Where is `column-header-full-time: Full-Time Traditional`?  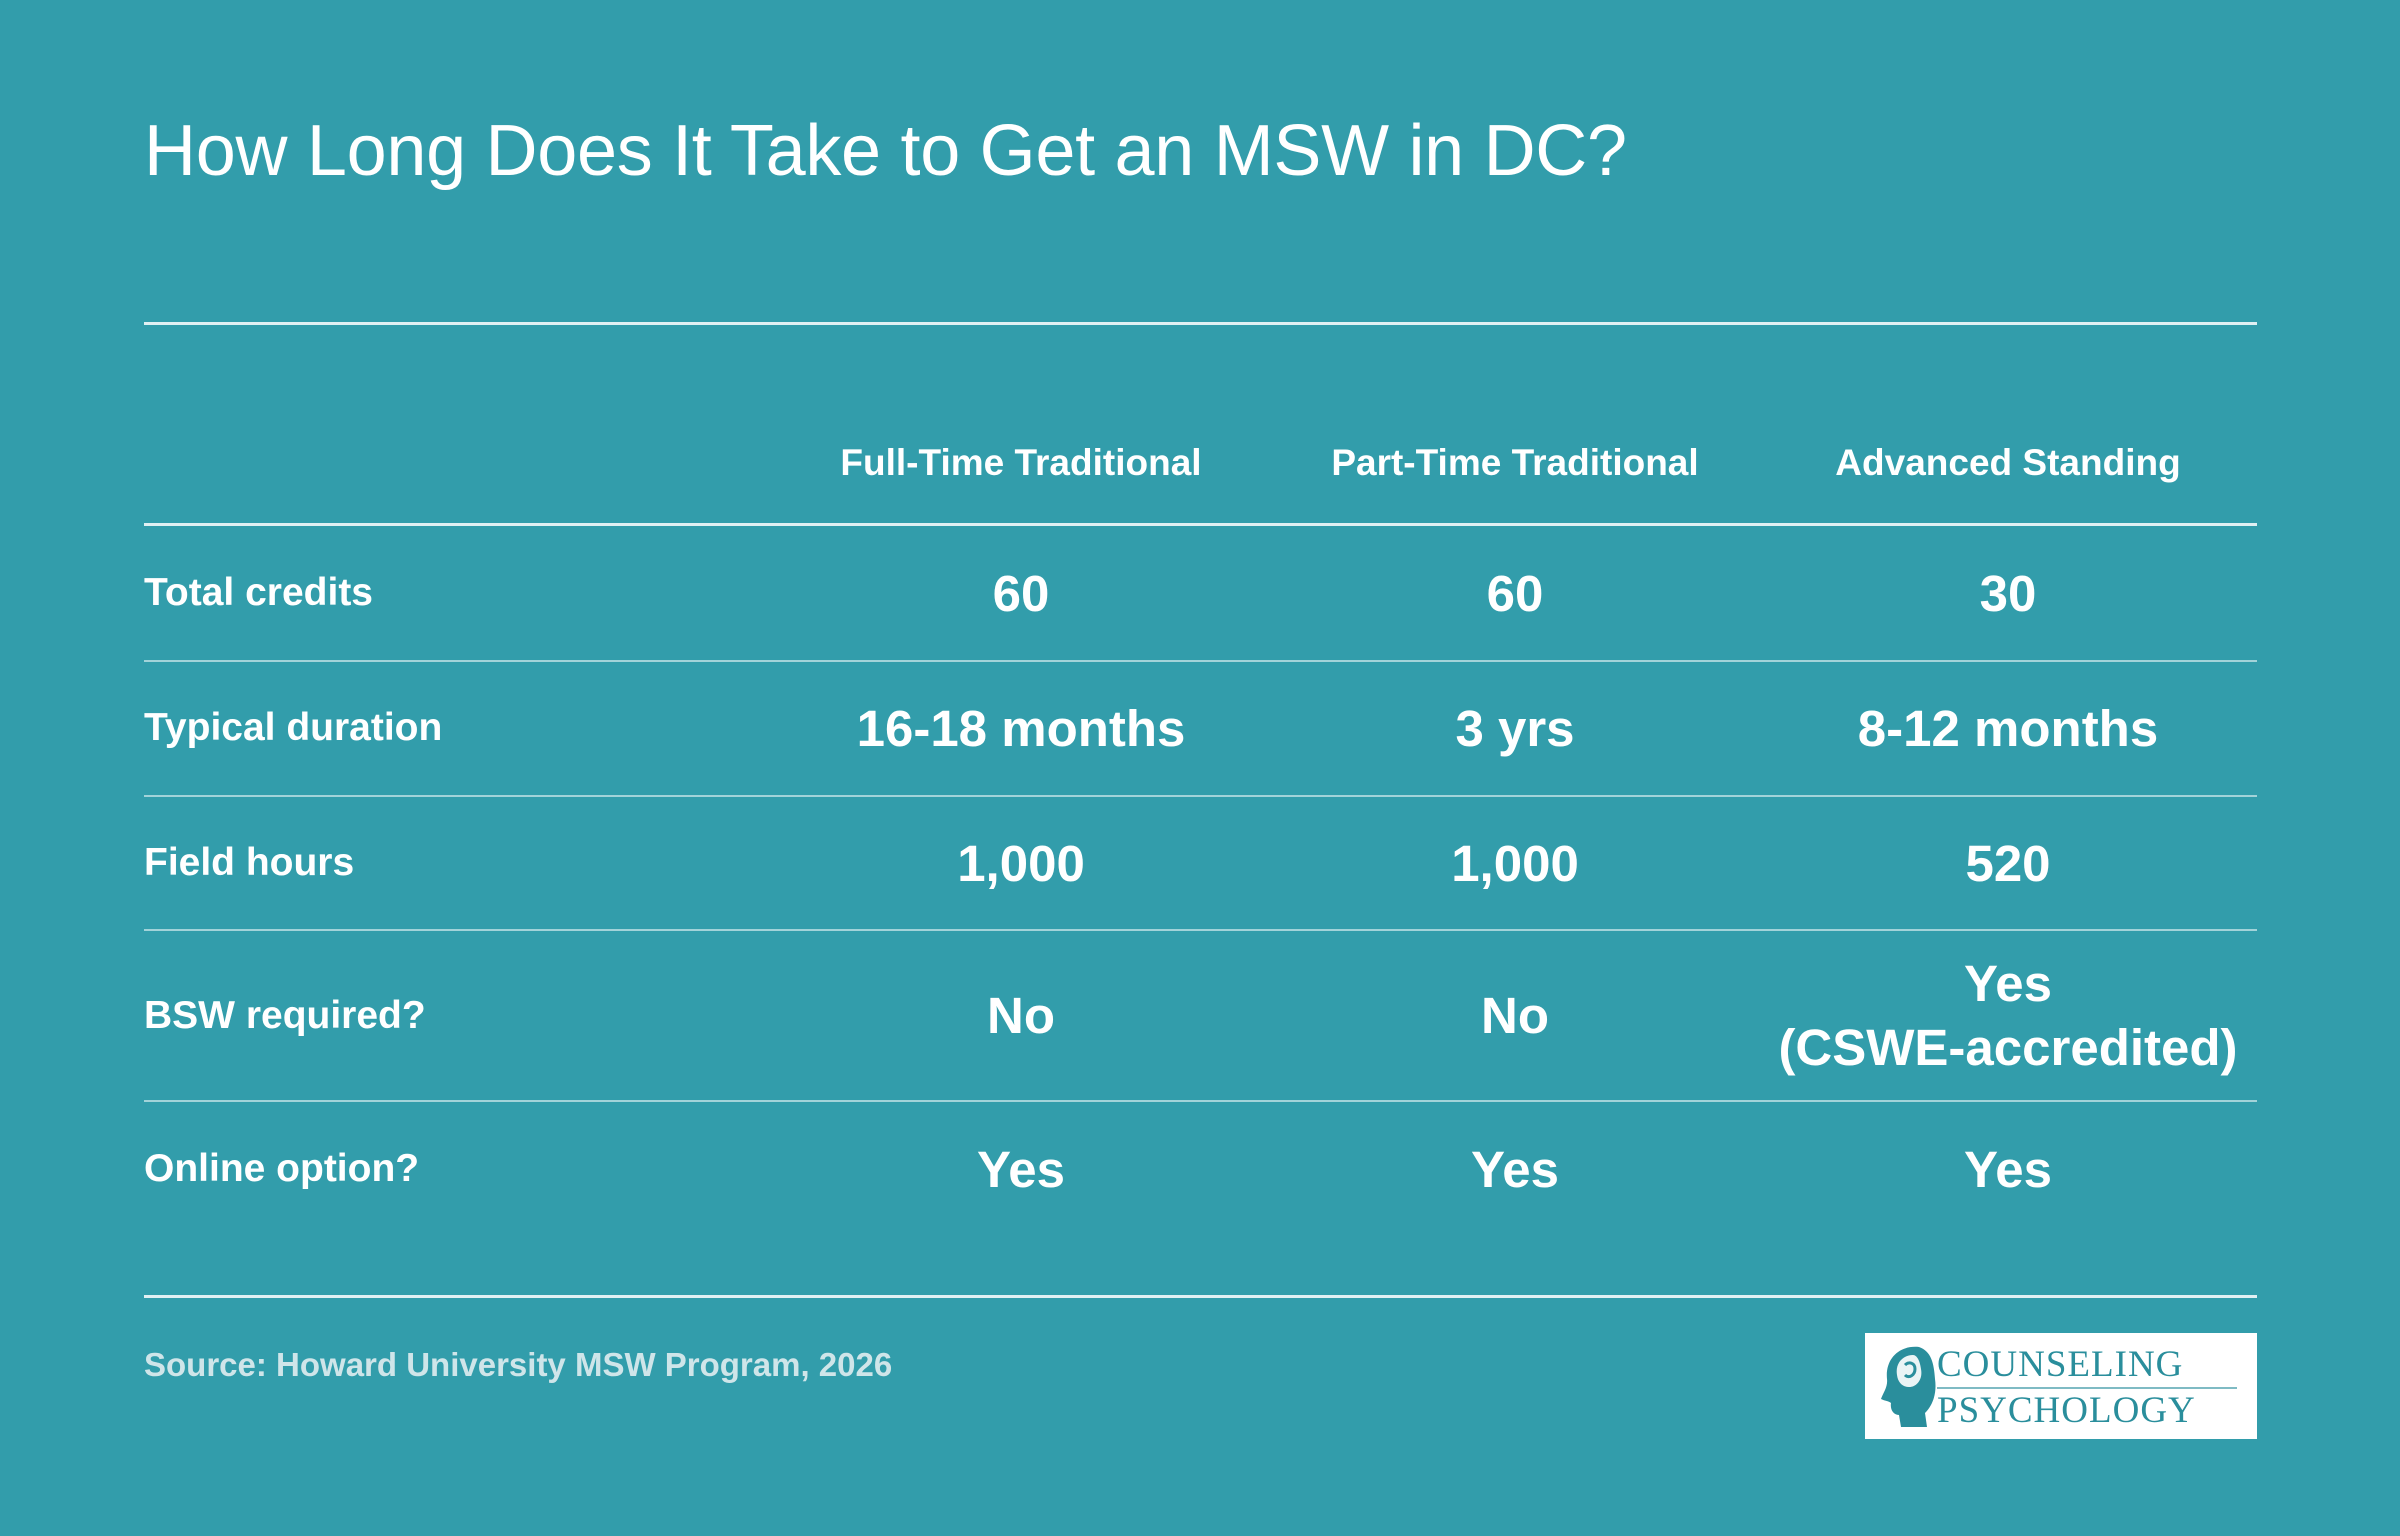 column-header-full-time: Full-Time Traditional is located at coordinates (1021, 462).